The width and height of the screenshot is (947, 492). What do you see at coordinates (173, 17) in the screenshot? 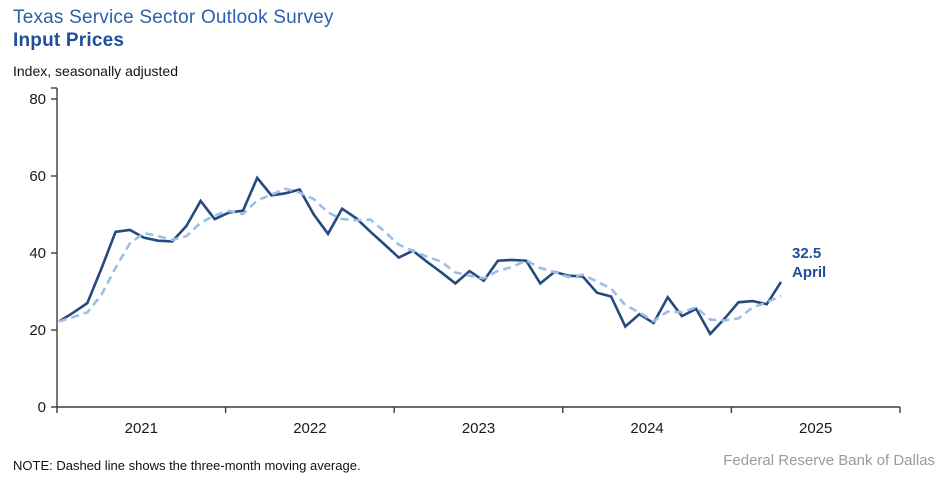
I see `chart-title: Texas Service Sector Outlook Survey` at bounding box center [173, 17].